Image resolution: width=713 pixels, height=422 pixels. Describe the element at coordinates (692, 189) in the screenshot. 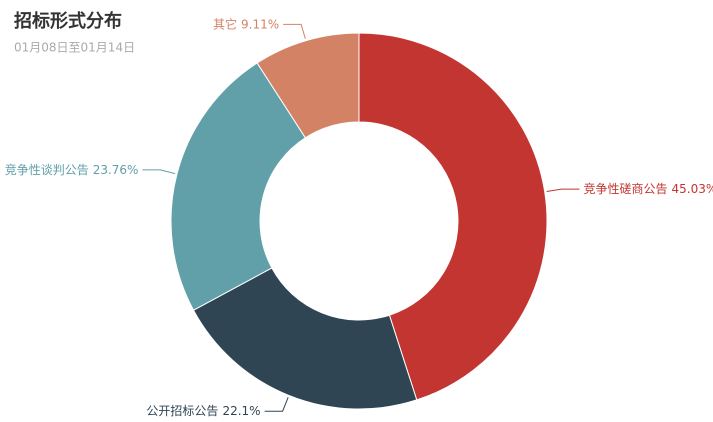

I see `slice-value: 45.03%` at that location.